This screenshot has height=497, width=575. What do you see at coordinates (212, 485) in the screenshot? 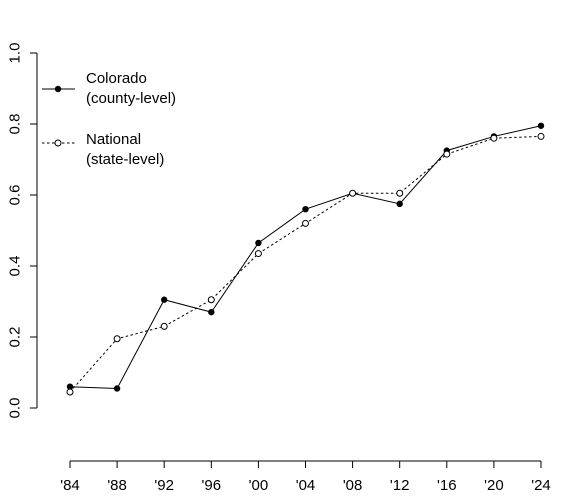
I see `x-tick-label: '96` at bounding box center [212, 485].